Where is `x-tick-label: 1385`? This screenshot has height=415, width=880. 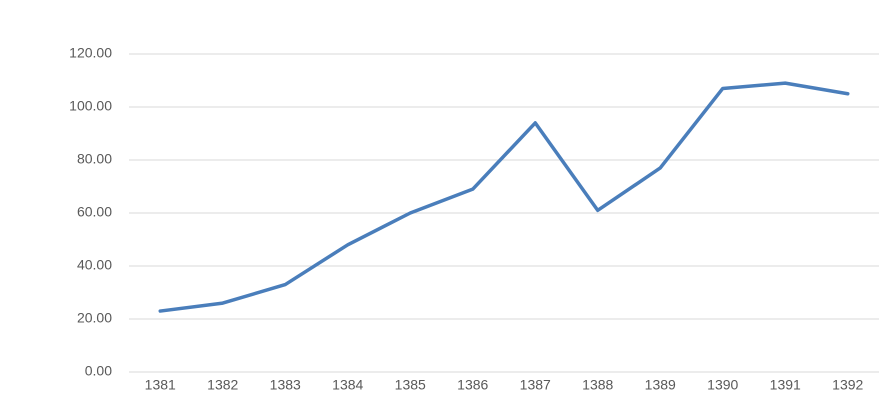 x-tick-label: 1385 is located at coordinates (410, 385).